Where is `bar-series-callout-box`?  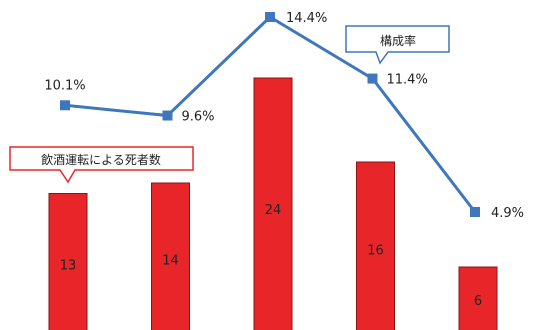 bar-series-callout-box is located at coordinates (101, 165).